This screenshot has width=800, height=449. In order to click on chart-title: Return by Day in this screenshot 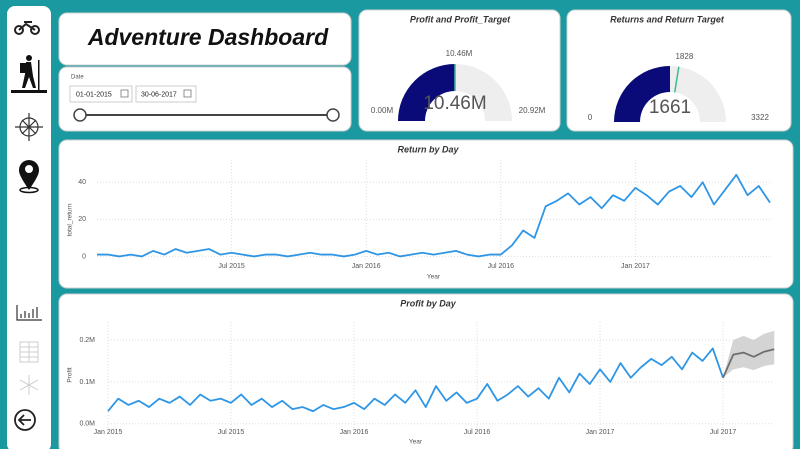, I will do `click(428, 149)`.